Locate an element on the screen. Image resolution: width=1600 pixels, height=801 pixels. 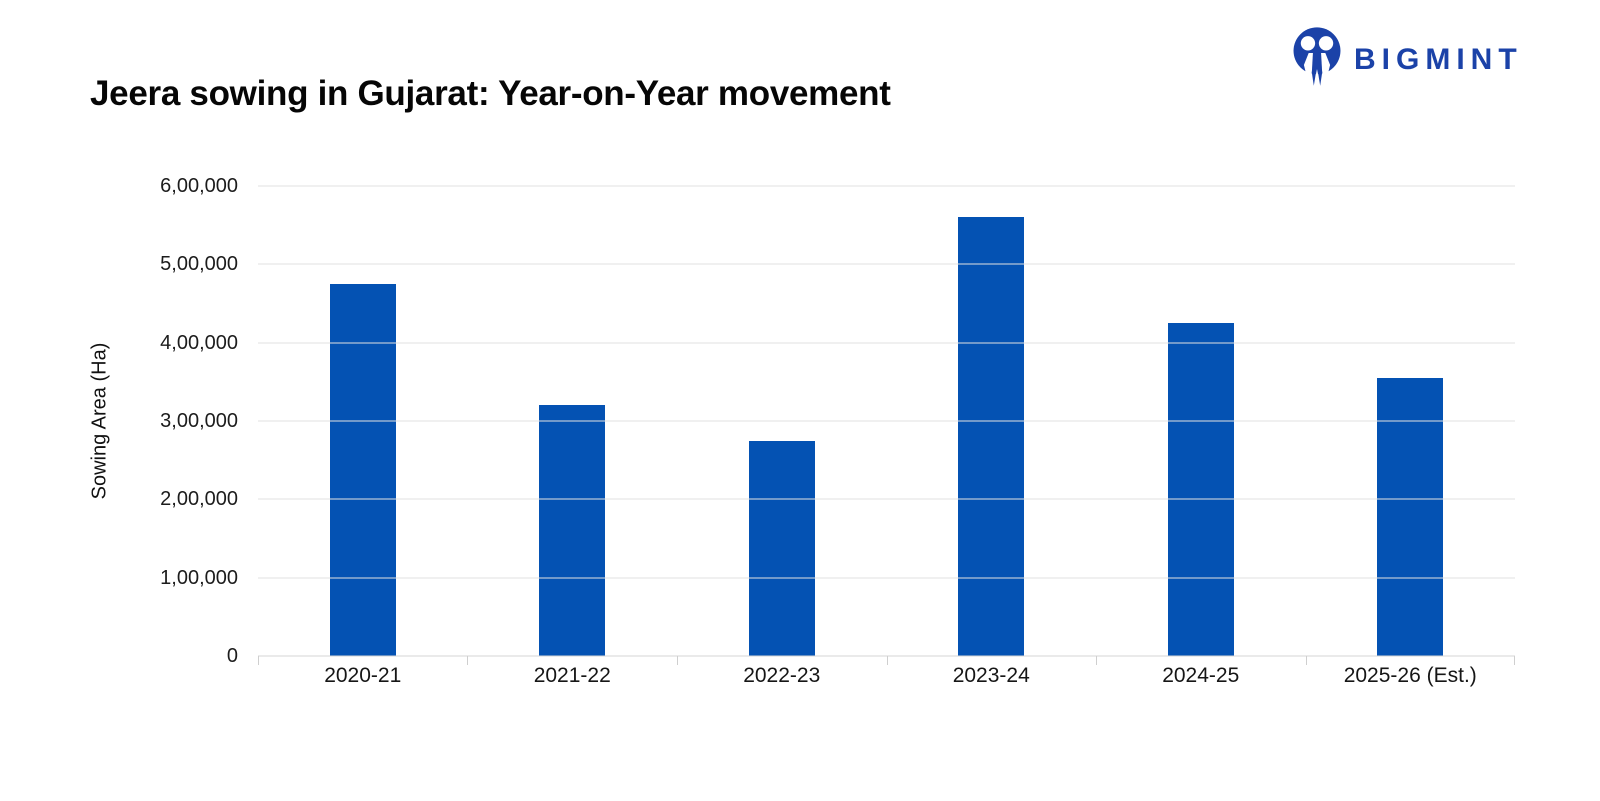
y-tick-label: 3,00,000 is located at coordinates (199, 421).